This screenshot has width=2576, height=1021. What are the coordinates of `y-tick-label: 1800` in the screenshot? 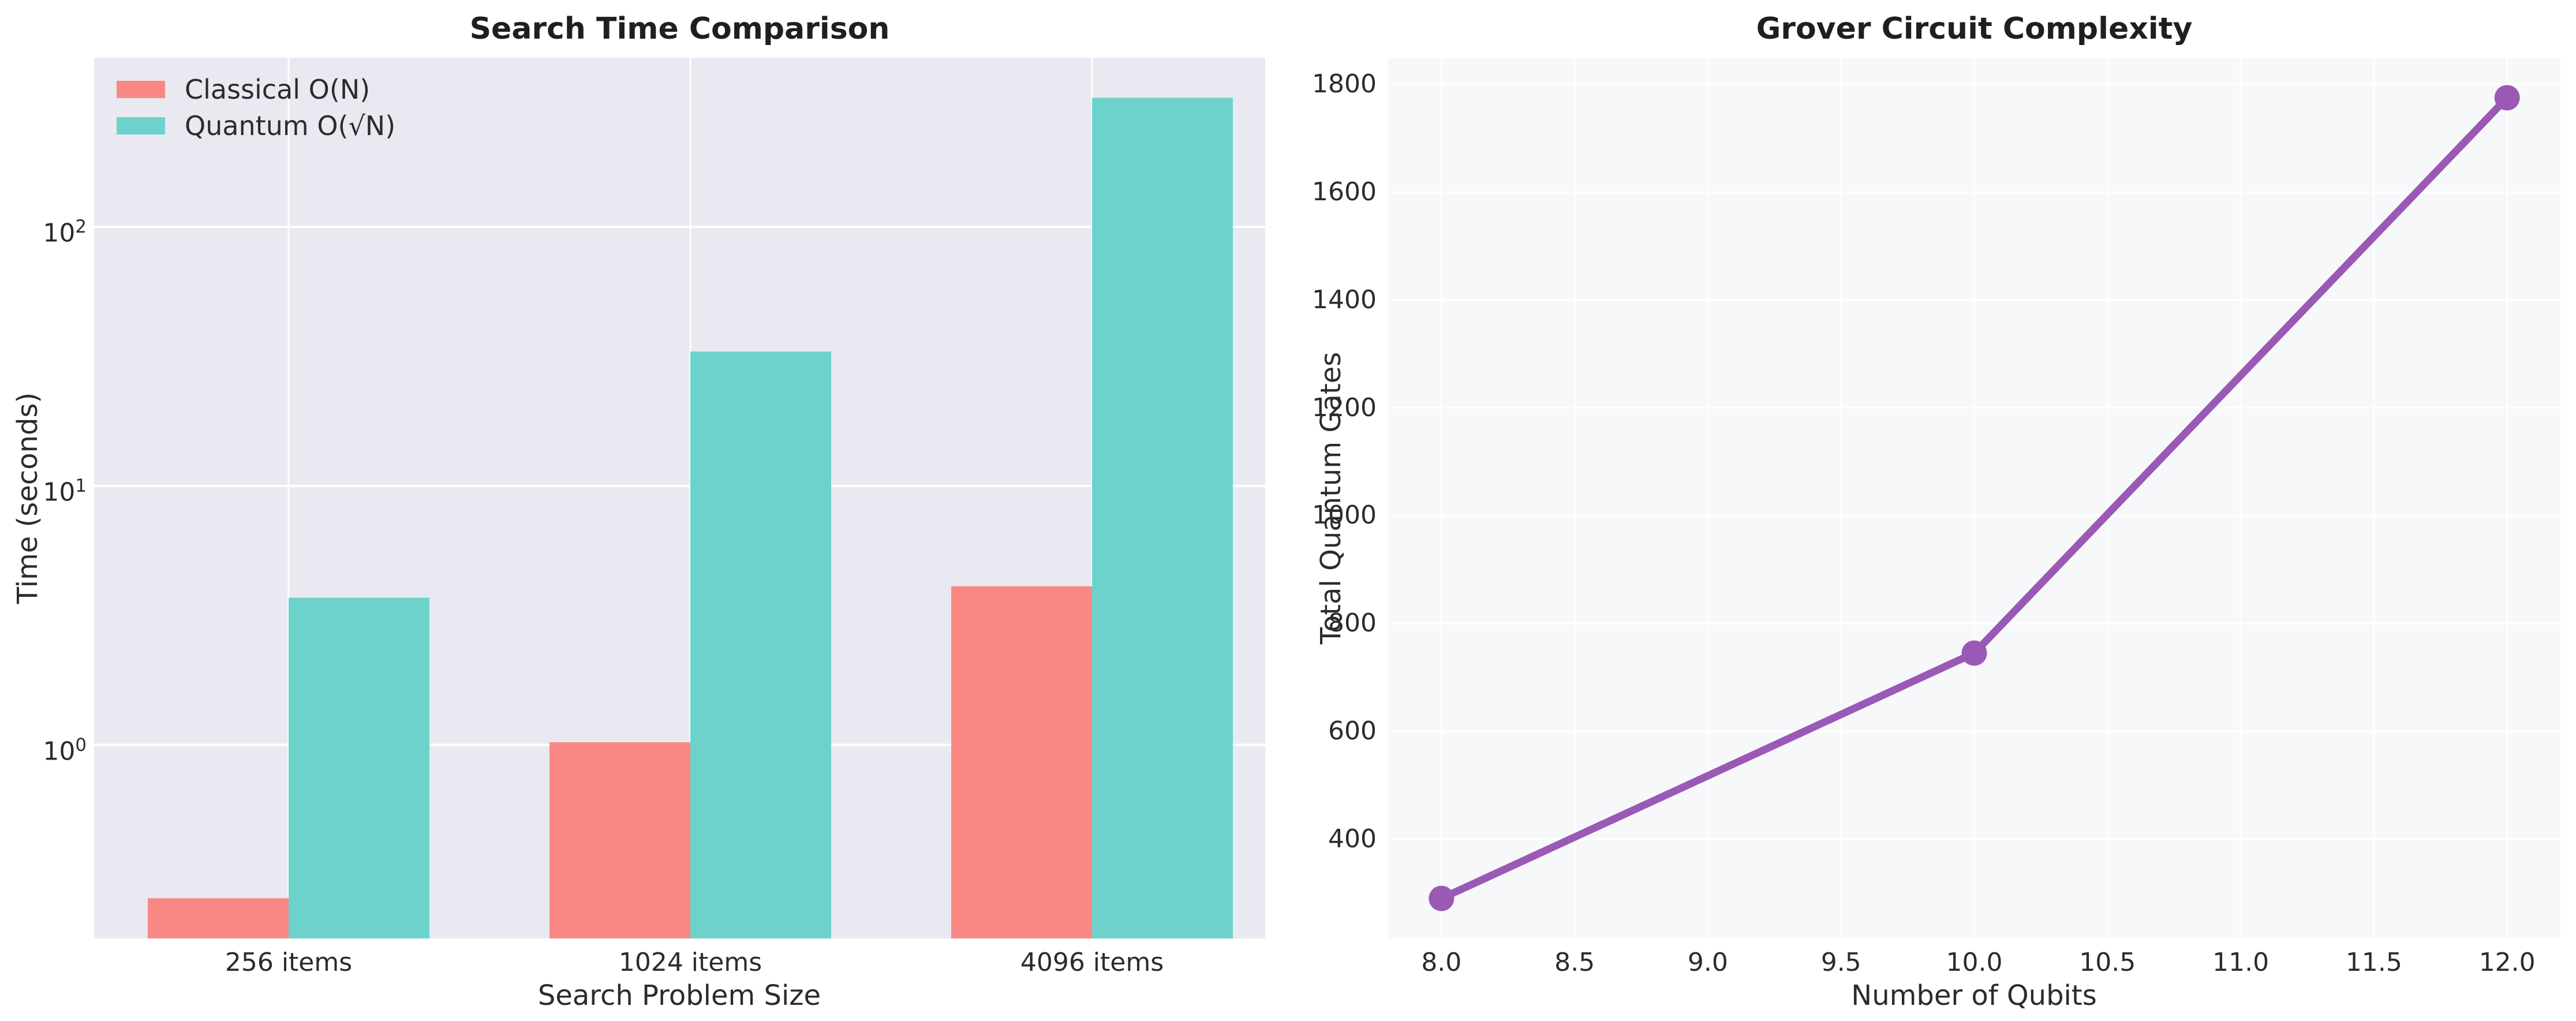 It's located at (1344, 84).